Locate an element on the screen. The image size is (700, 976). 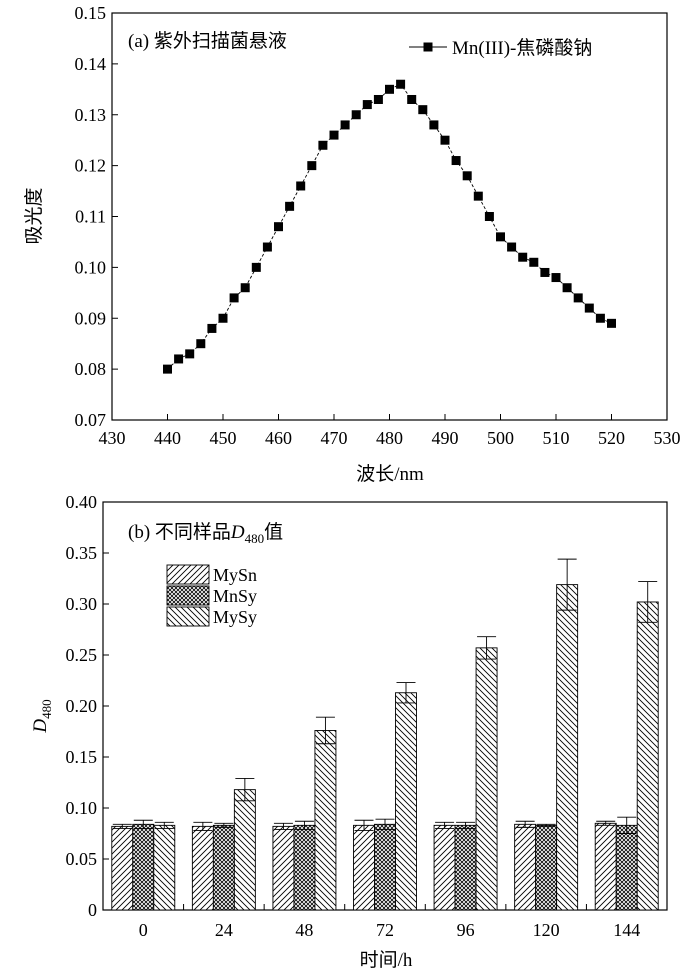
chart-a-y-tick-label: 0.08 is located at coordinates (91, 369).